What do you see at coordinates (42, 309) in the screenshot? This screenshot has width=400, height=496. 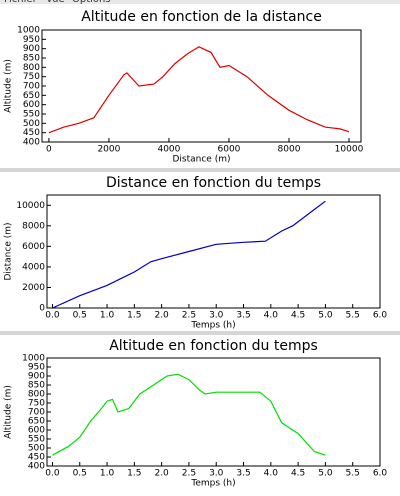 I see `y-tick-label: 0` at bounding box center [42, 309].